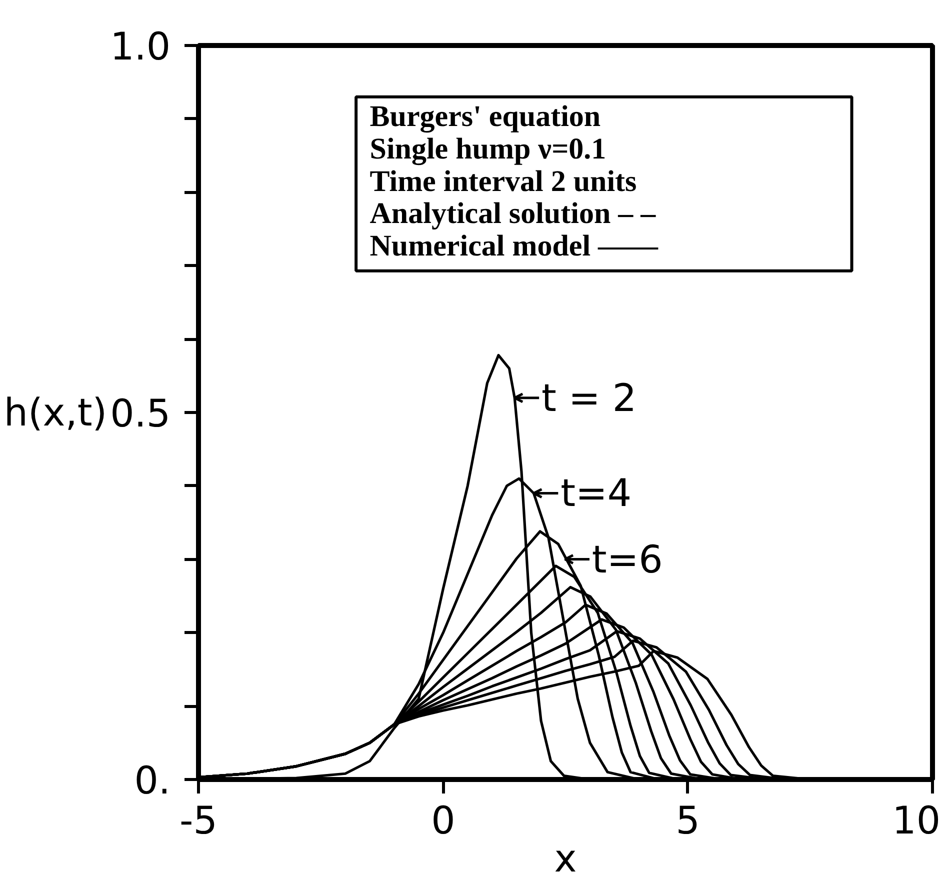  What do you see at coordinates (627, 559) in the screenshot?
I see `annotation: t=6` at bounding box center [627, 559].